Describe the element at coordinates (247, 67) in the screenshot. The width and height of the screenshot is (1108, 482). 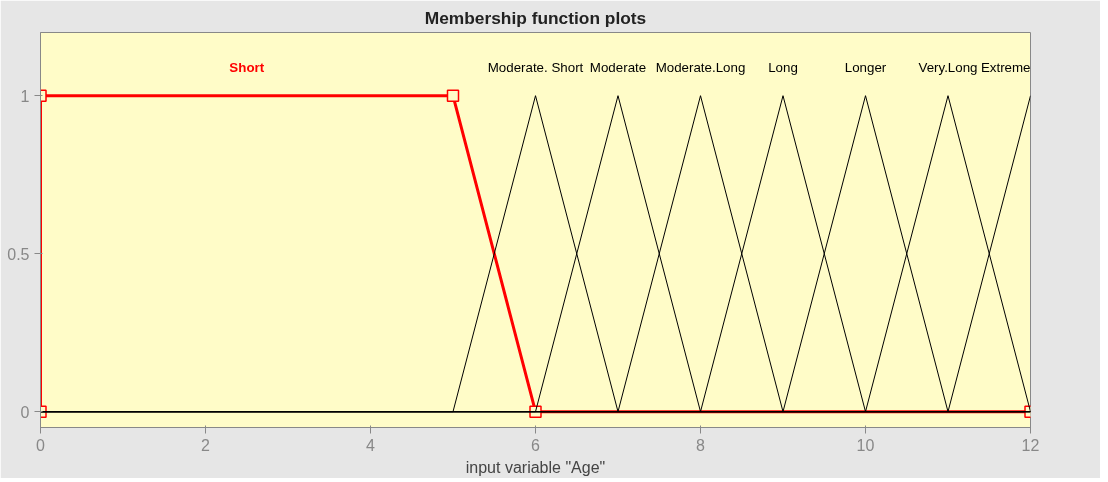
I see `series-label: Short` at that location.